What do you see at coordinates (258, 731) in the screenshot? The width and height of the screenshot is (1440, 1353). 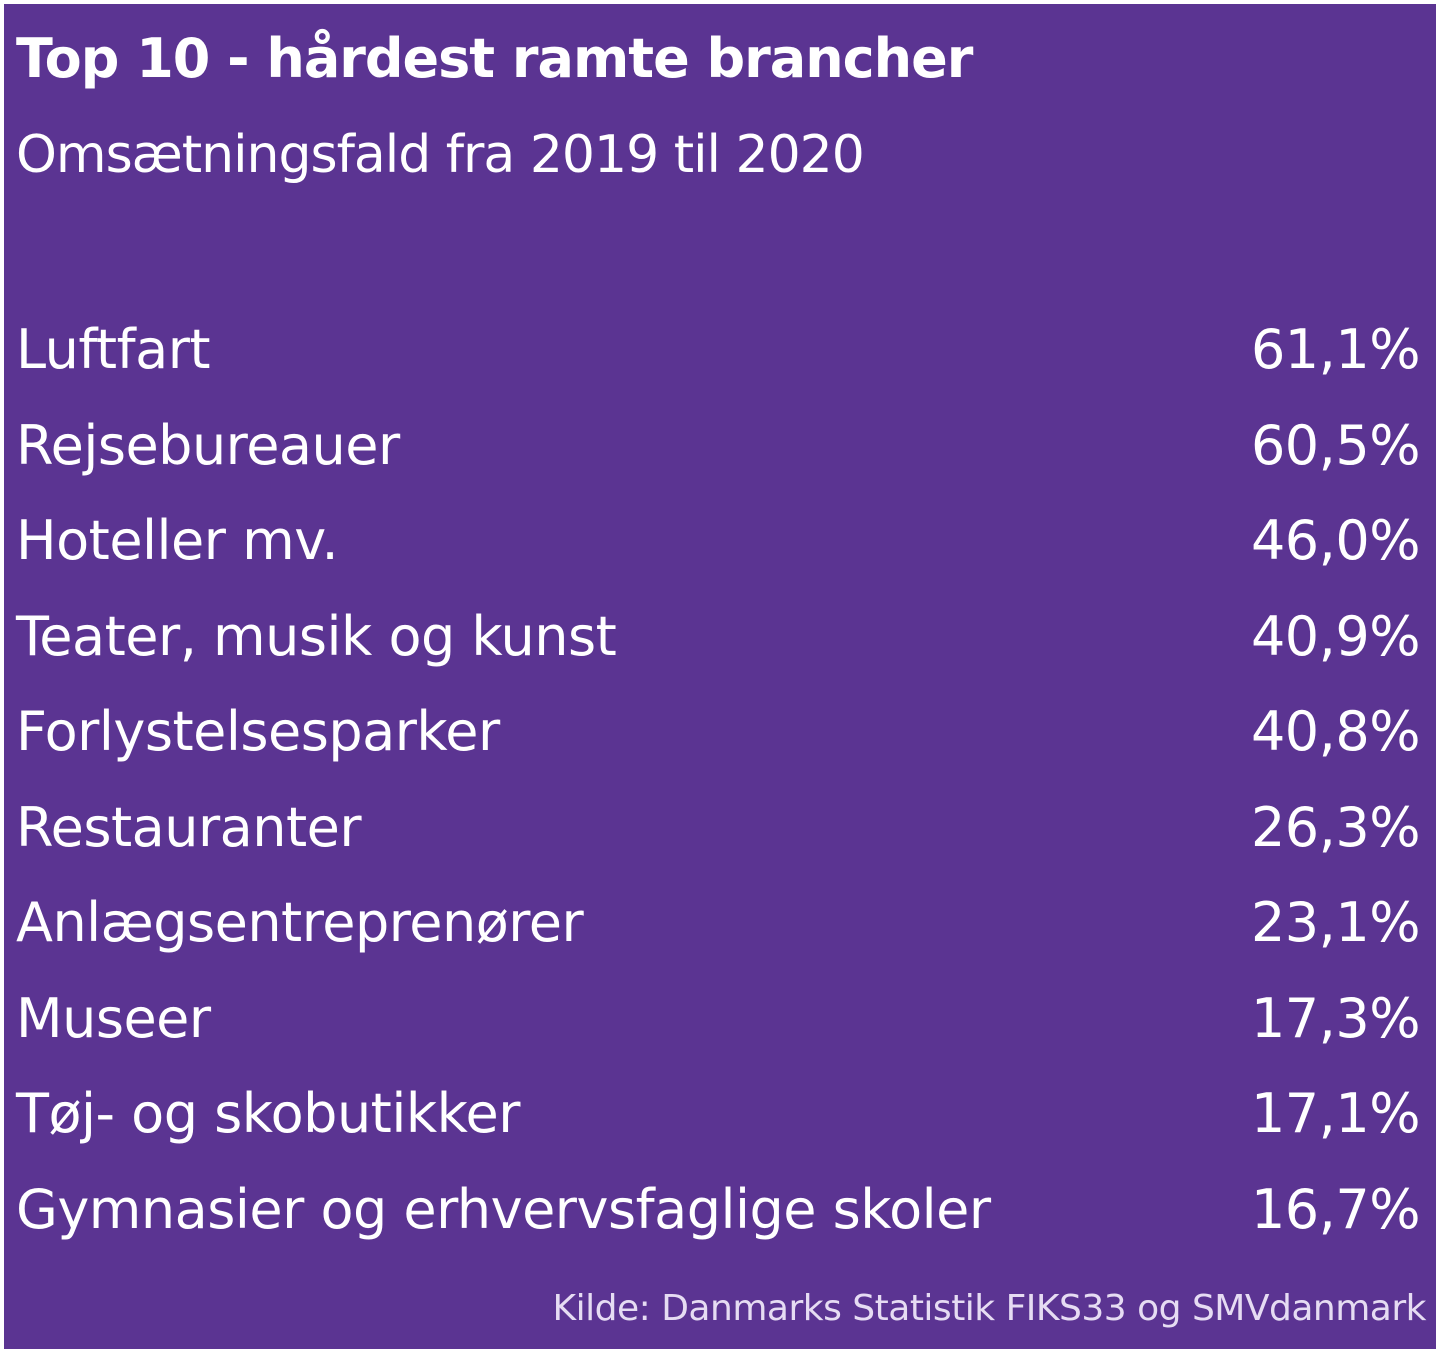 I see `row-label: Forlystelsesparker` at bounding box center [258, 731].